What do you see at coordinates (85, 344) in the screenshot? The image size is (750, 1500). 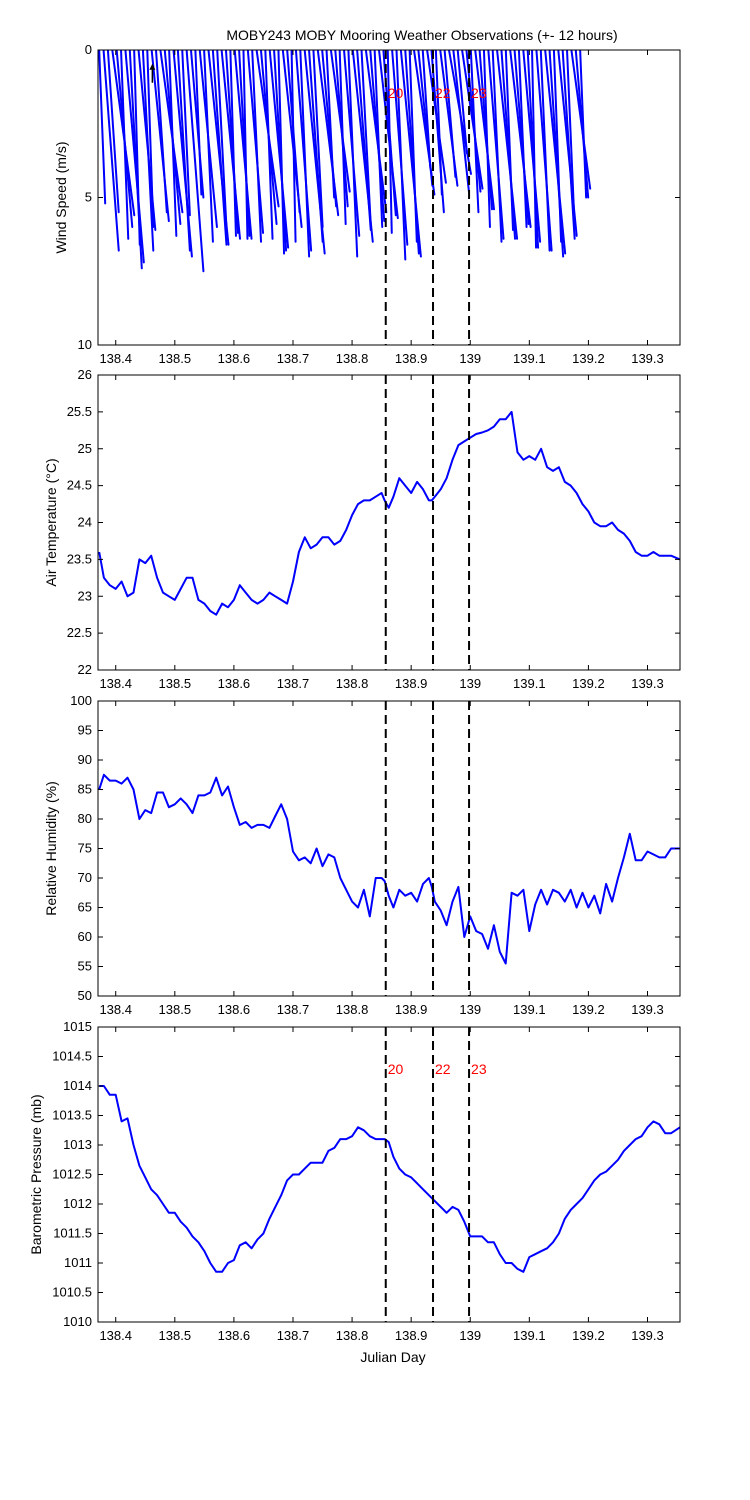 I see `y-tick-label: 10` at bounding box center [85, 344].